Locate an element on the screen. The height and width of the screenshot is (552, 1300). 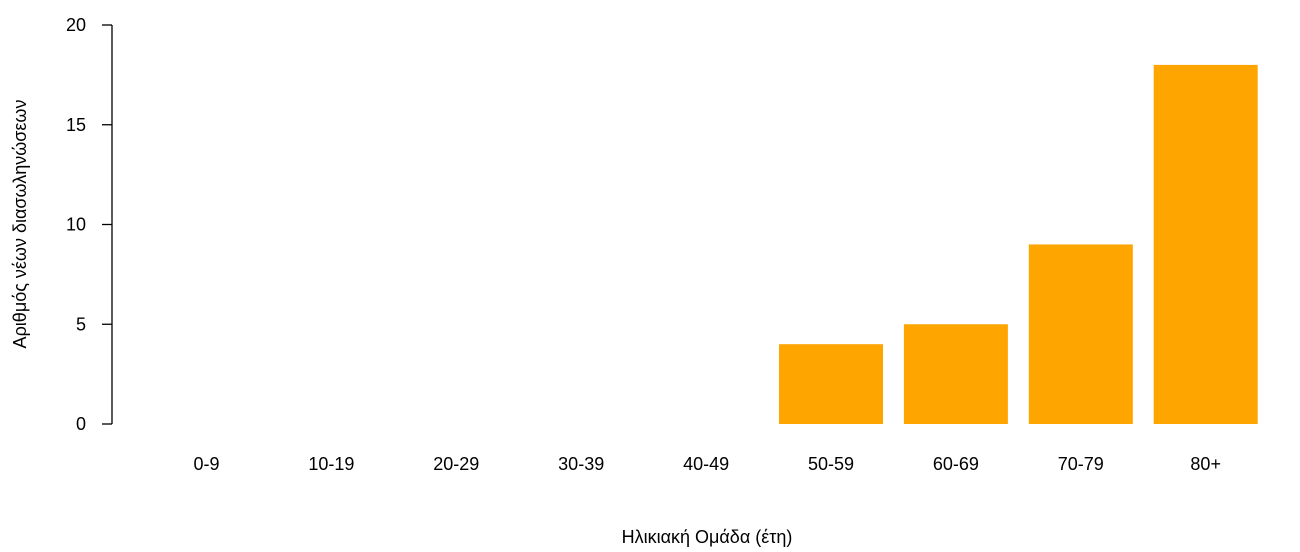
y-tick-label-5: 5 is located at coordinates (81, 324).